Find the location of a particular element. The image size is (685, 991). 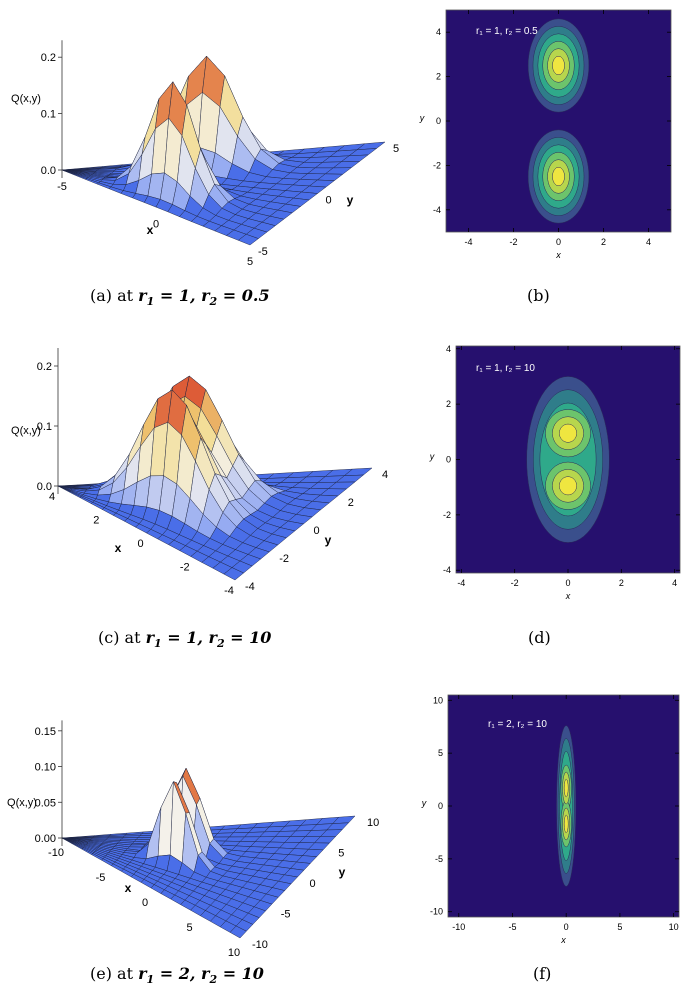

z-tick-label: 0.05 is located at coordinates (45, 803).